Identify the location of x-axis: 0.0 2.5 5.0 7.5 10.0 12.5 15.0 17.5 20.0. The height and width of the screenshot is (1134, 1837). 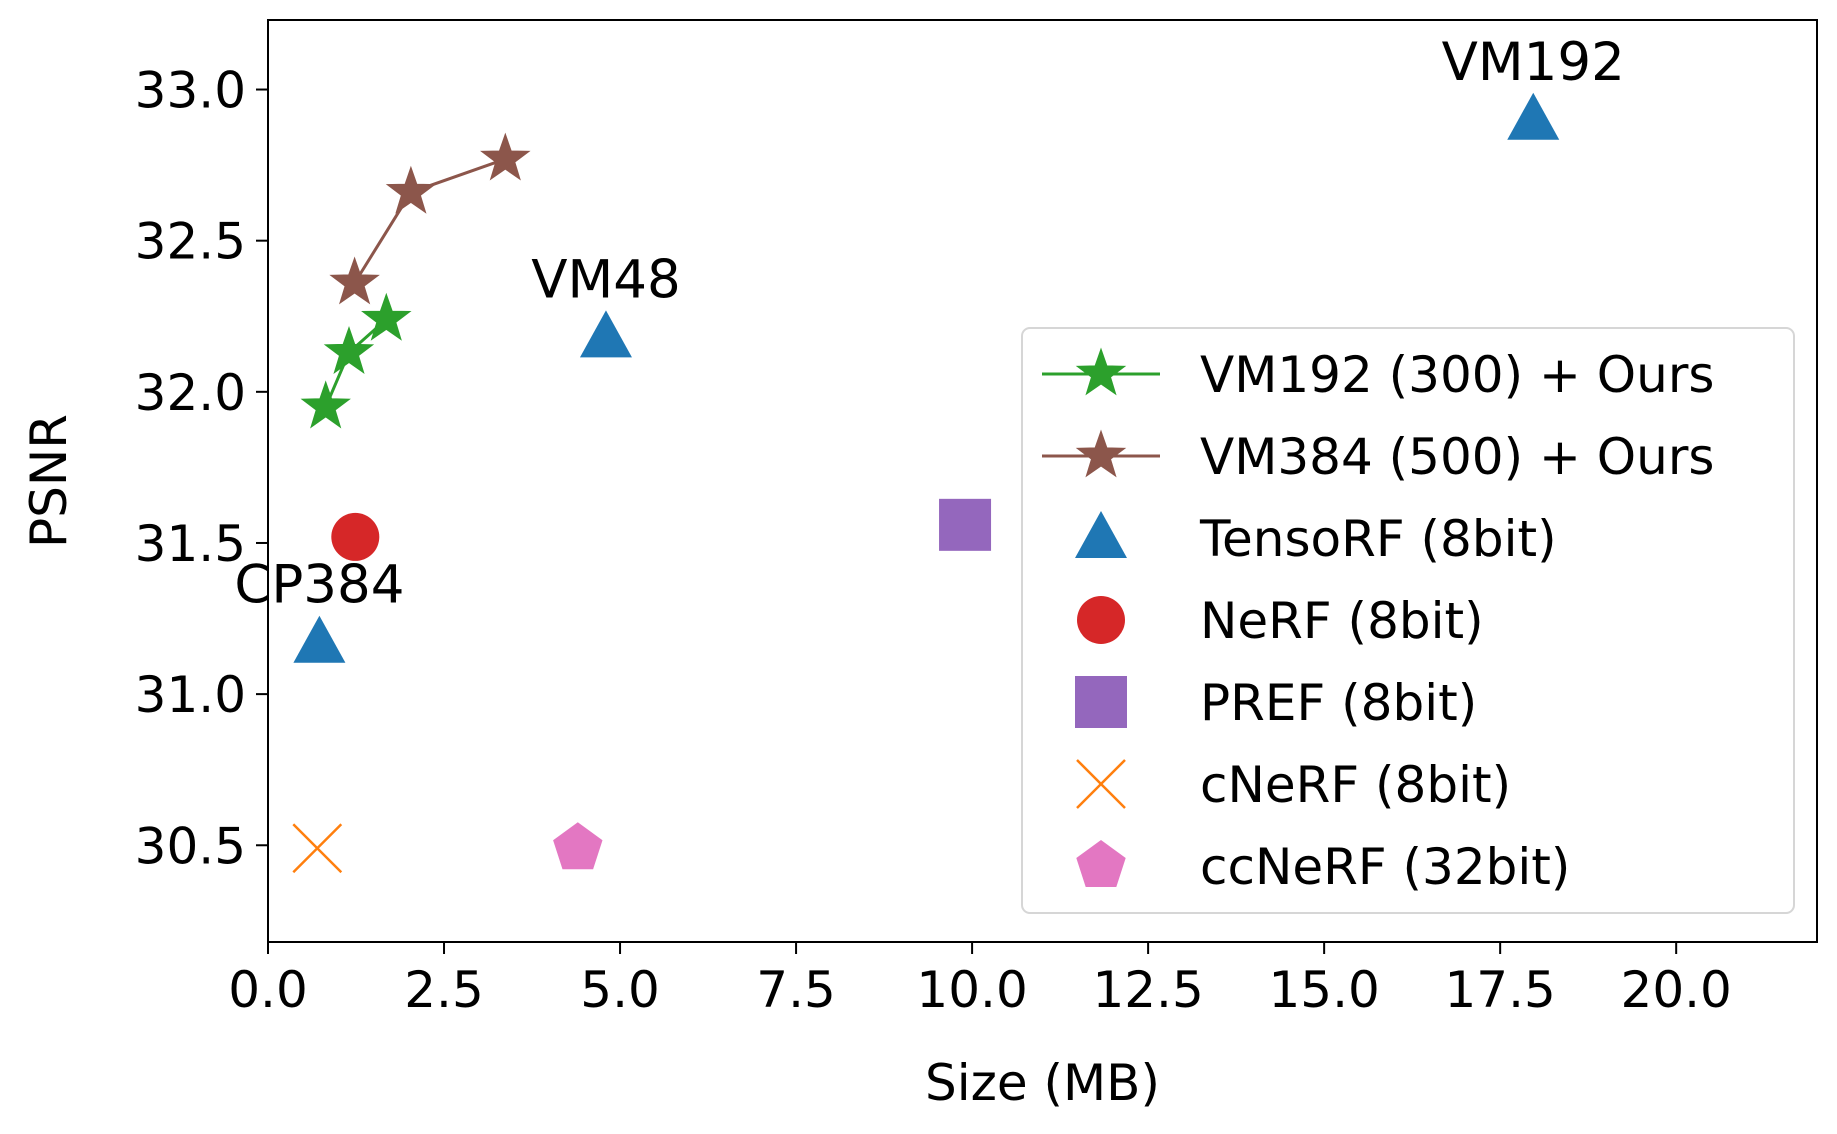
(980, 980).